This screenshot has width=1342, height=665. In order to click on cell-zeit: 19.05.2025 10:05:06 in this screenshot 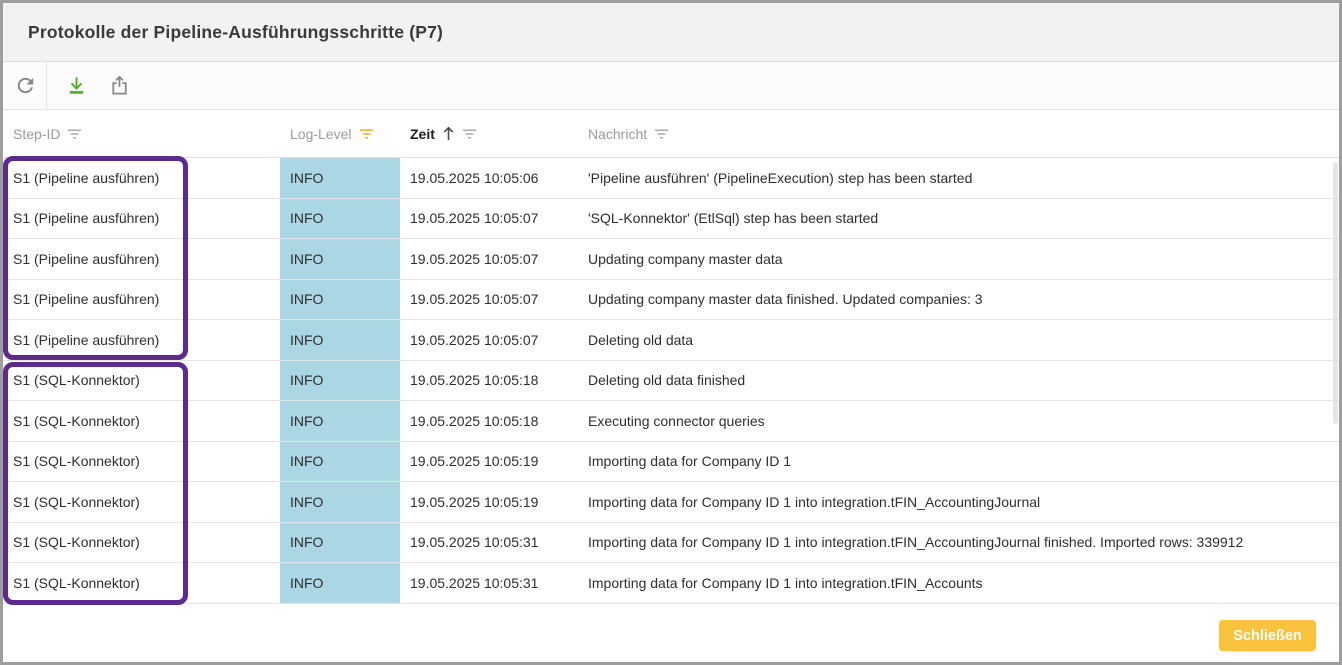, I will do `click(474, 177)`.